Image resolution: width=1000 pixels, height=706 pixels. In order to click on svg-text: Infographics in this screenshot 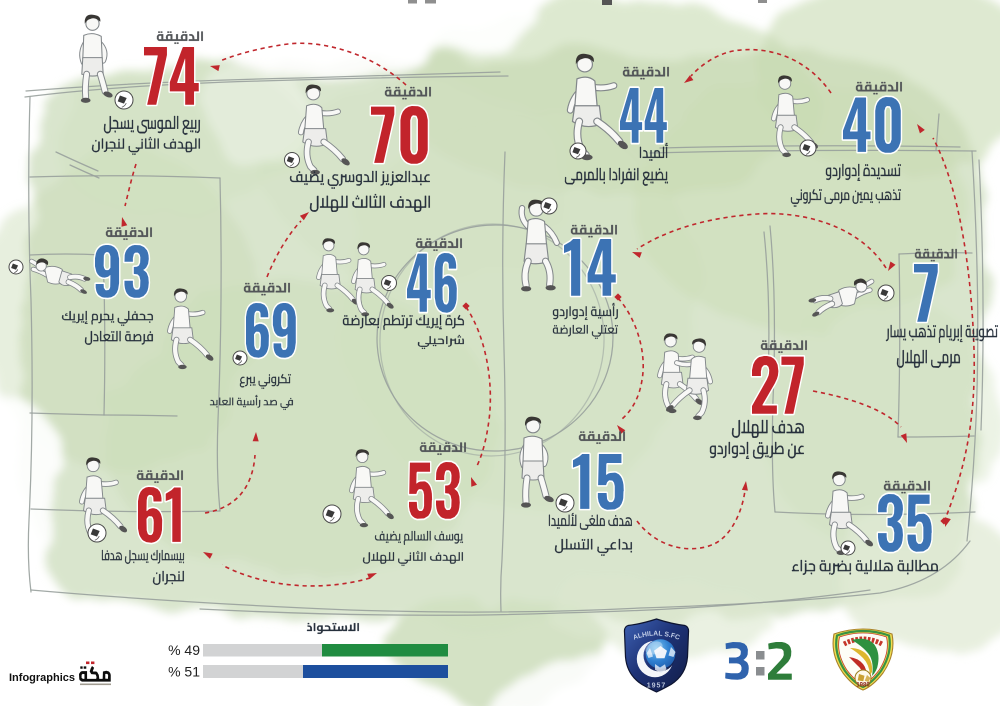, I will do `click(42, 678)`.